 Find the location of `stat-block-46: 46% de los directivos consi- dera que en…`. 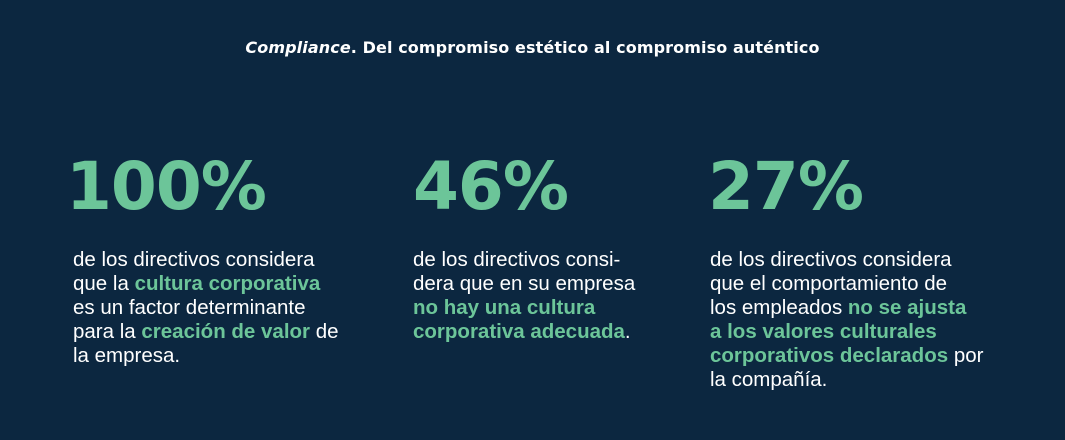

stat-block-46: 46% de los directivos consi- dera que en… is located at coordinates (524, 249).